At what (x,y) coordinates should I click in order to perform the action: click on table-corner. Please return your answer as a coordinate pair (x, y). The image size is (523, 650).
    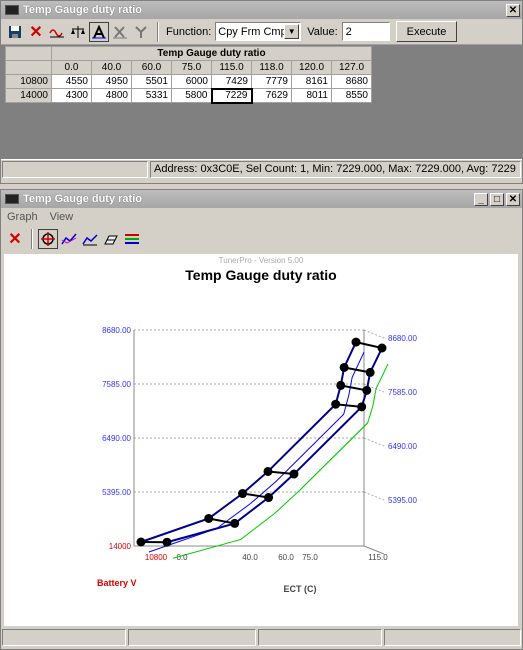
    Looking at the image, I should click on (28, 67).